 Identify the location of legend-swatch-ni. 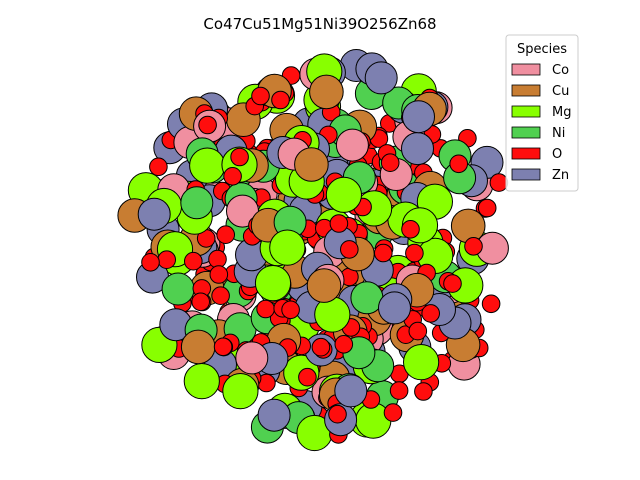
(526, 132).